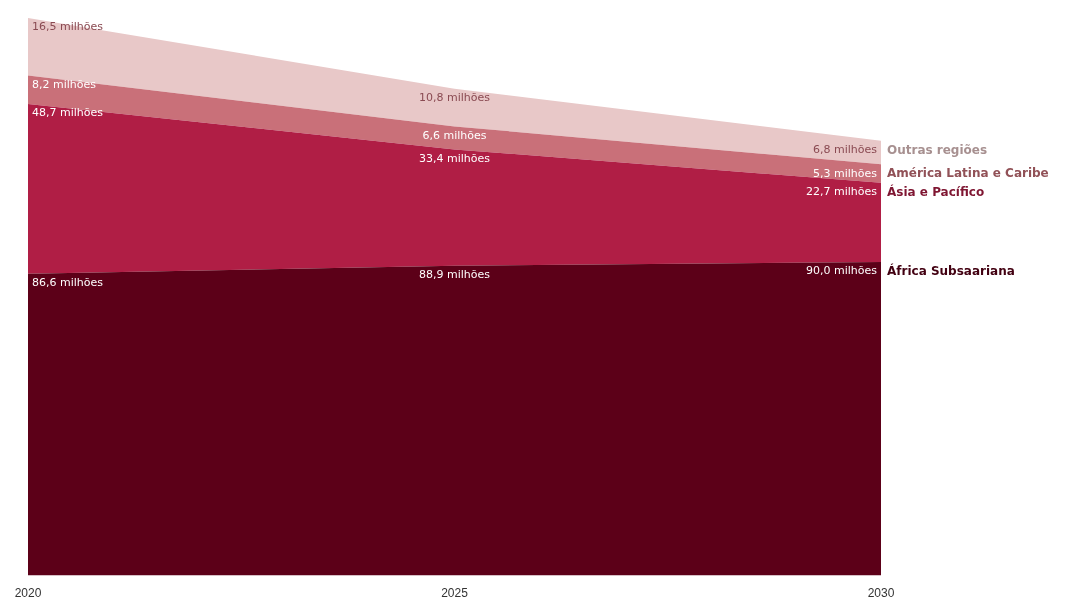  What do you see at coordinates (841, 192) in the screenshot?
I see `data-label: 22,7 milhões` at bounding box center [841, 192].